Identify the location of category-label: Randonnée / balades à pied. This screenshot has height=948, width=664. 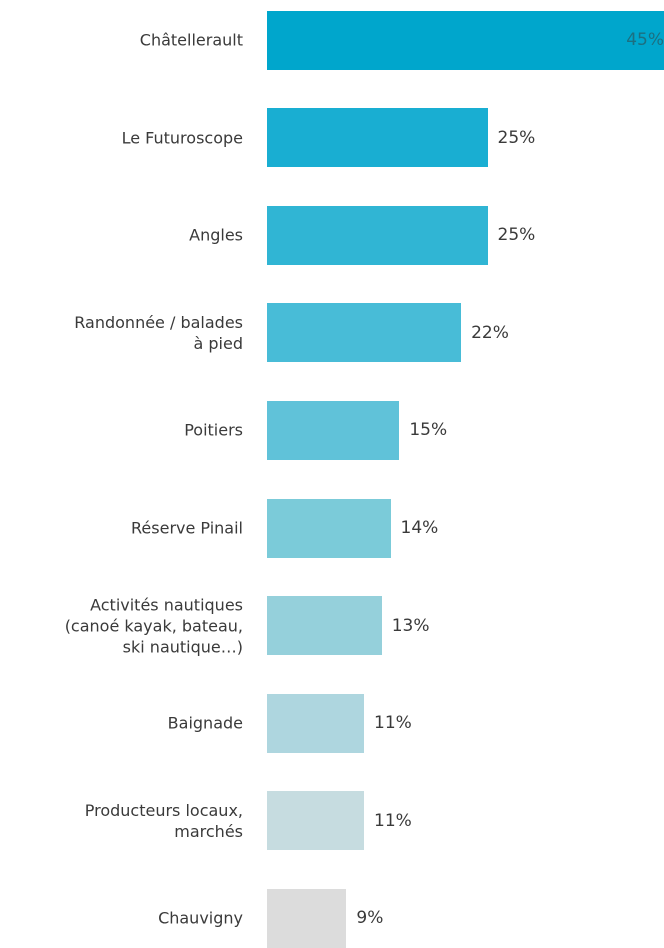
(158, 332).